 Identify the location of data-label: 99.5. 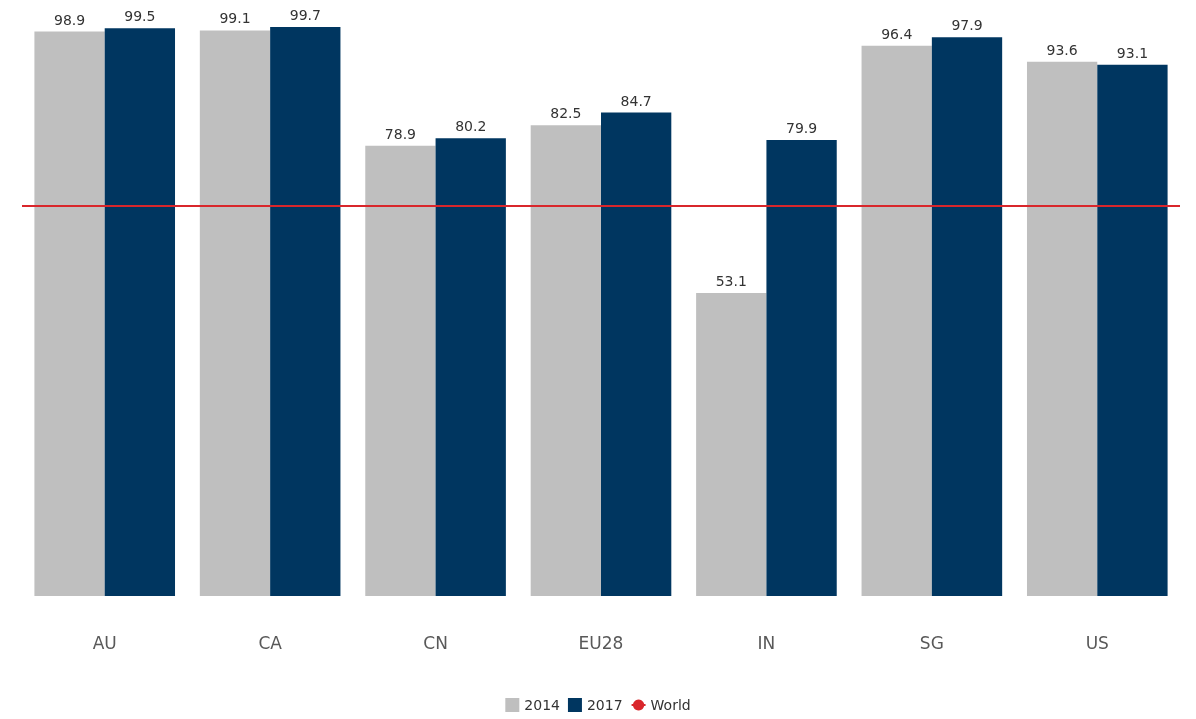
(140, 16).